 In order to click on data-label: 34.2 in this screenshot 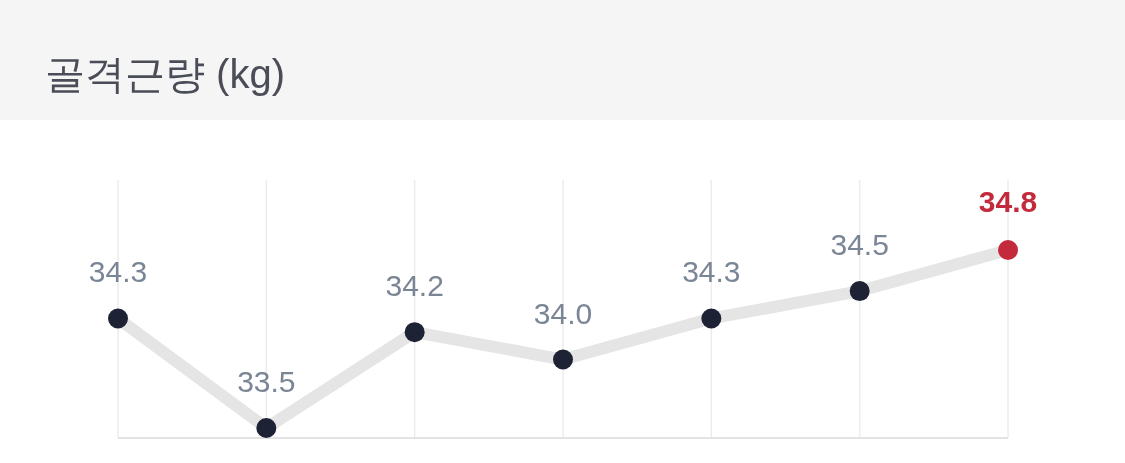, I will do `click(414, 286)`.